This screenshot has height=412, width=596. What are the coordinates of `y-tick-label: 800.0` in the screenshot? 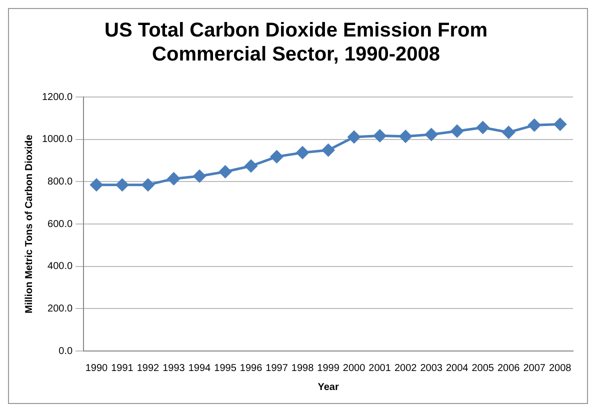 It's located at (61, 182).